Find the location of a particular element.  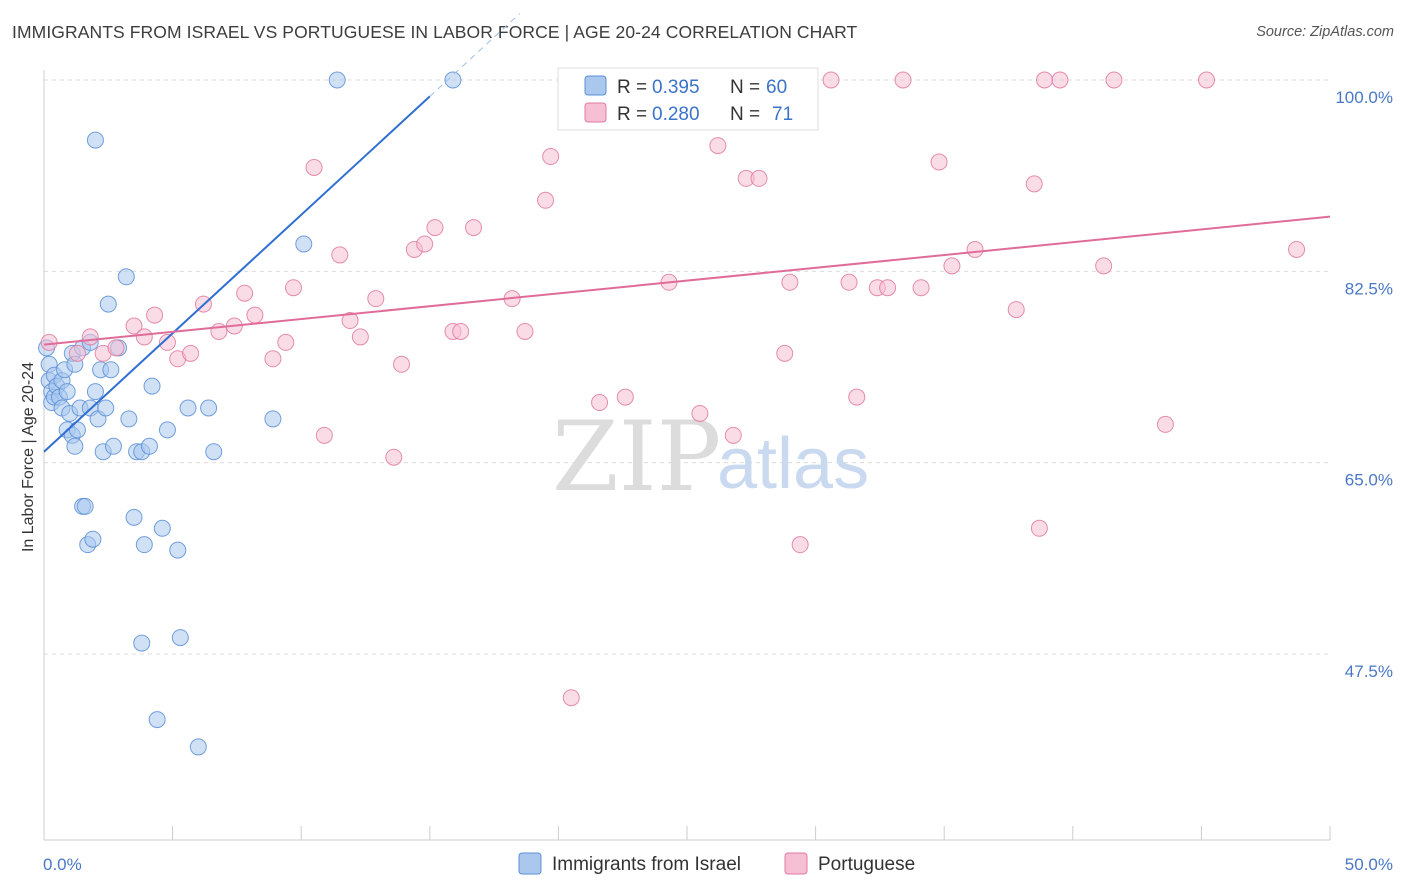

y-tick-label: 82.5% is located at coordinates (1369, 288).